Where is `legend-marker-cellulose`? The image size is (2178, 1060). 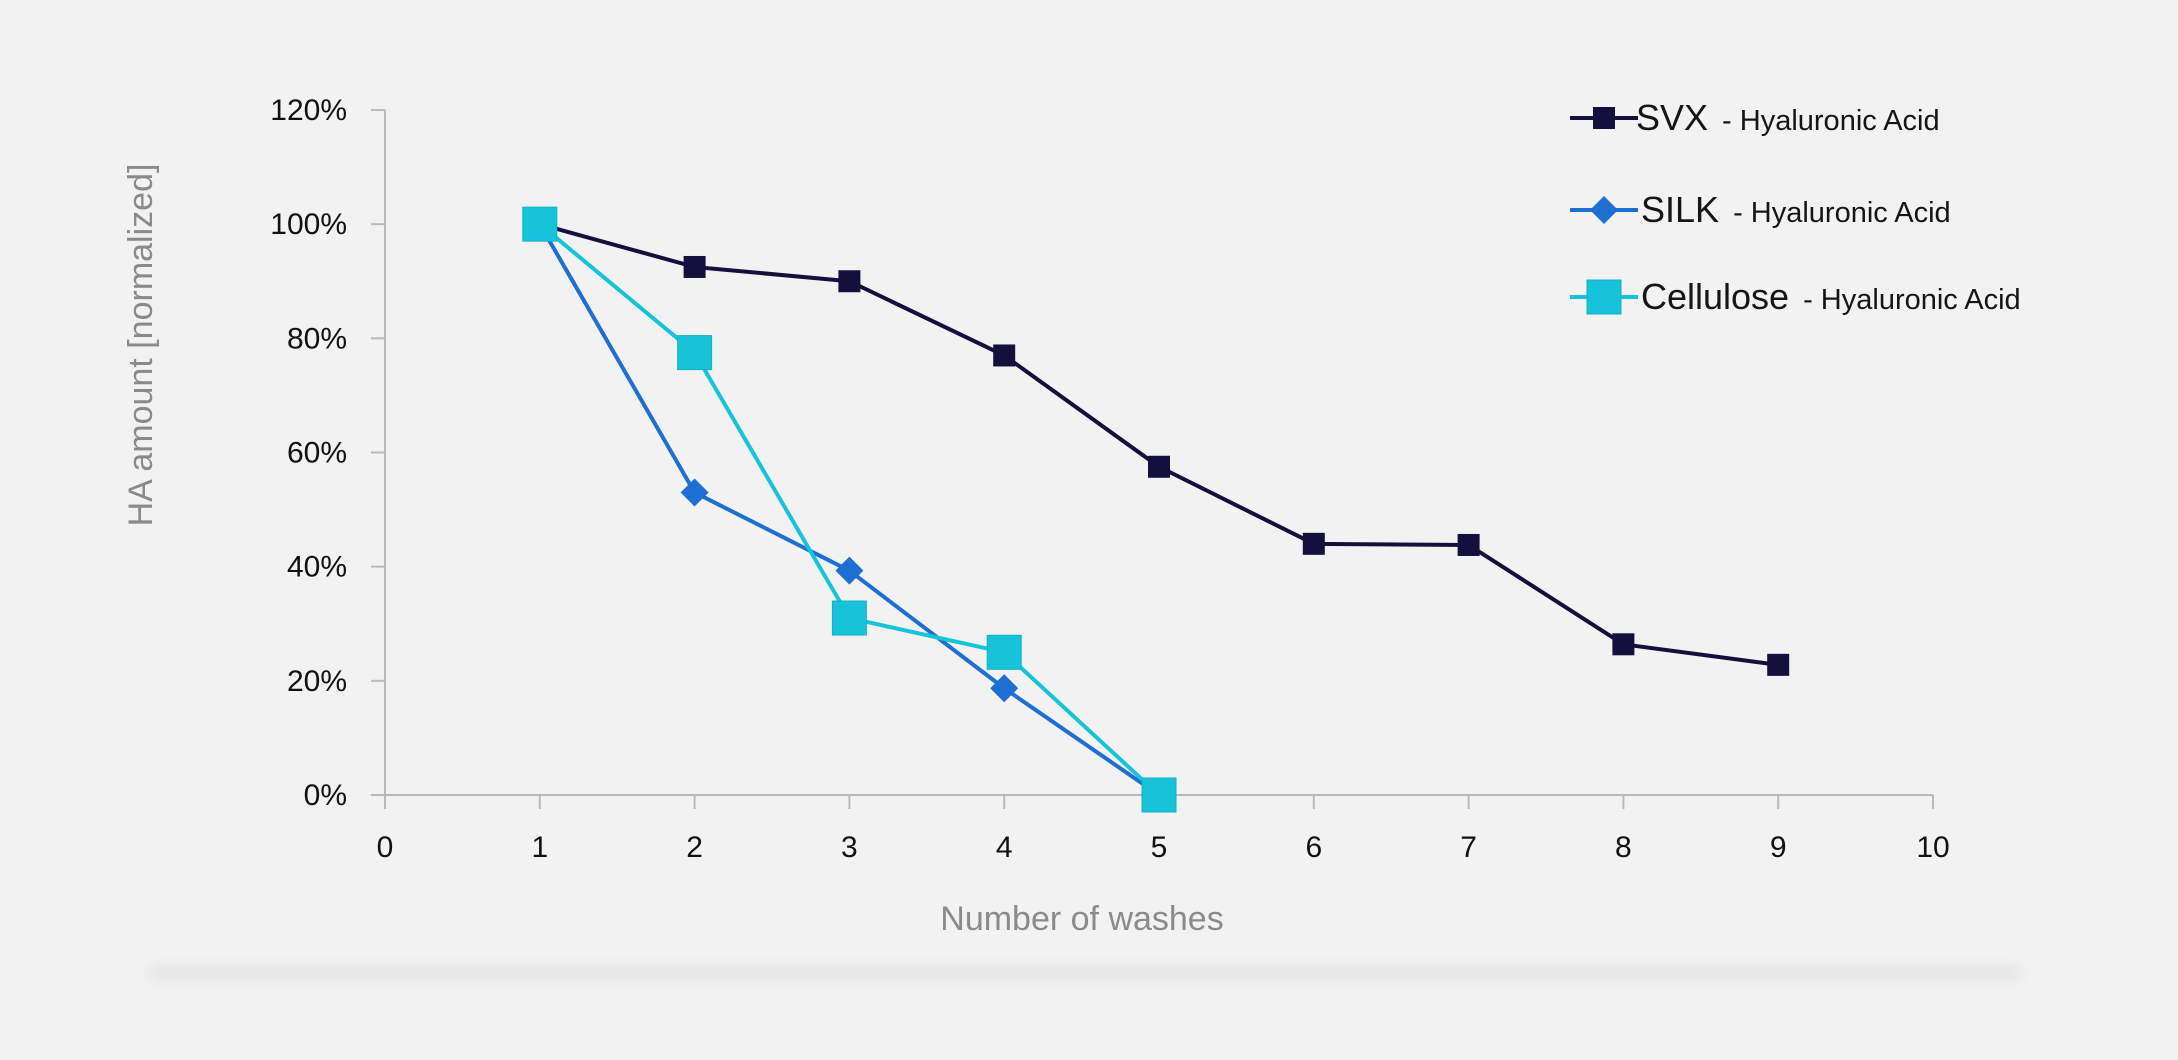
legend-marker-cellulose is located at coordinates (1604, 297).